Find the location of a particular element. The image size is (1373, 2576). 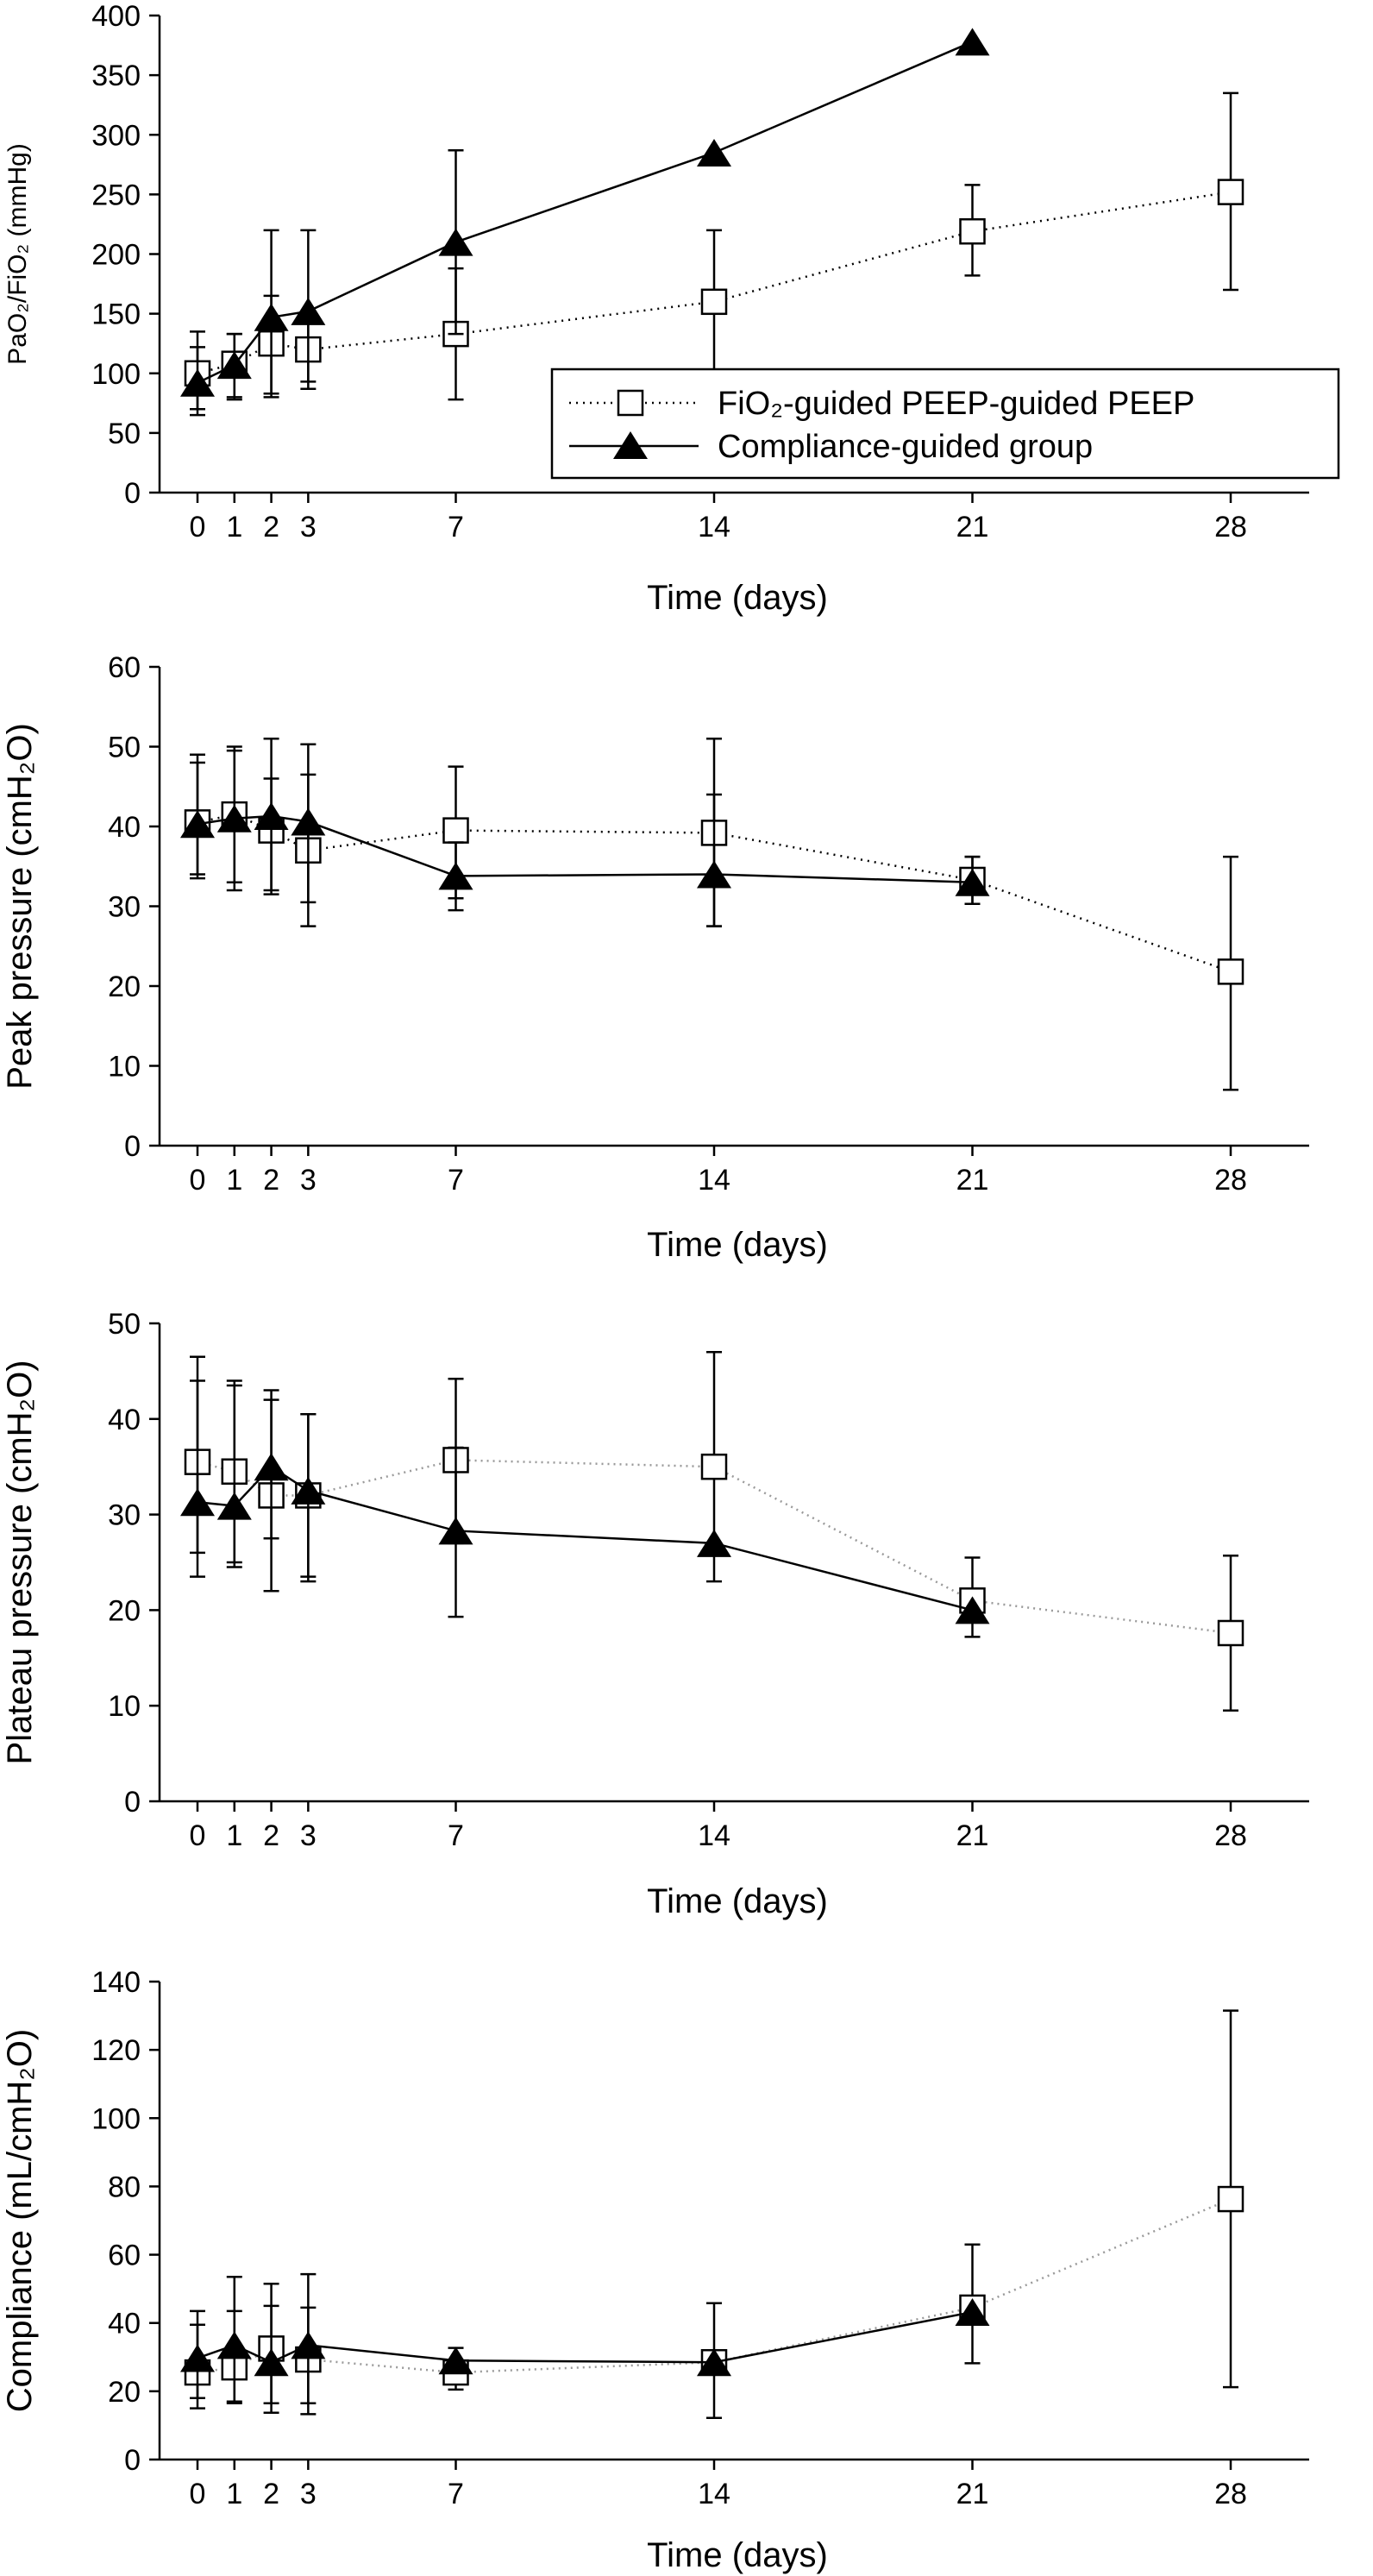

y-tick-label: 250 is located at coordinates (116, 195).